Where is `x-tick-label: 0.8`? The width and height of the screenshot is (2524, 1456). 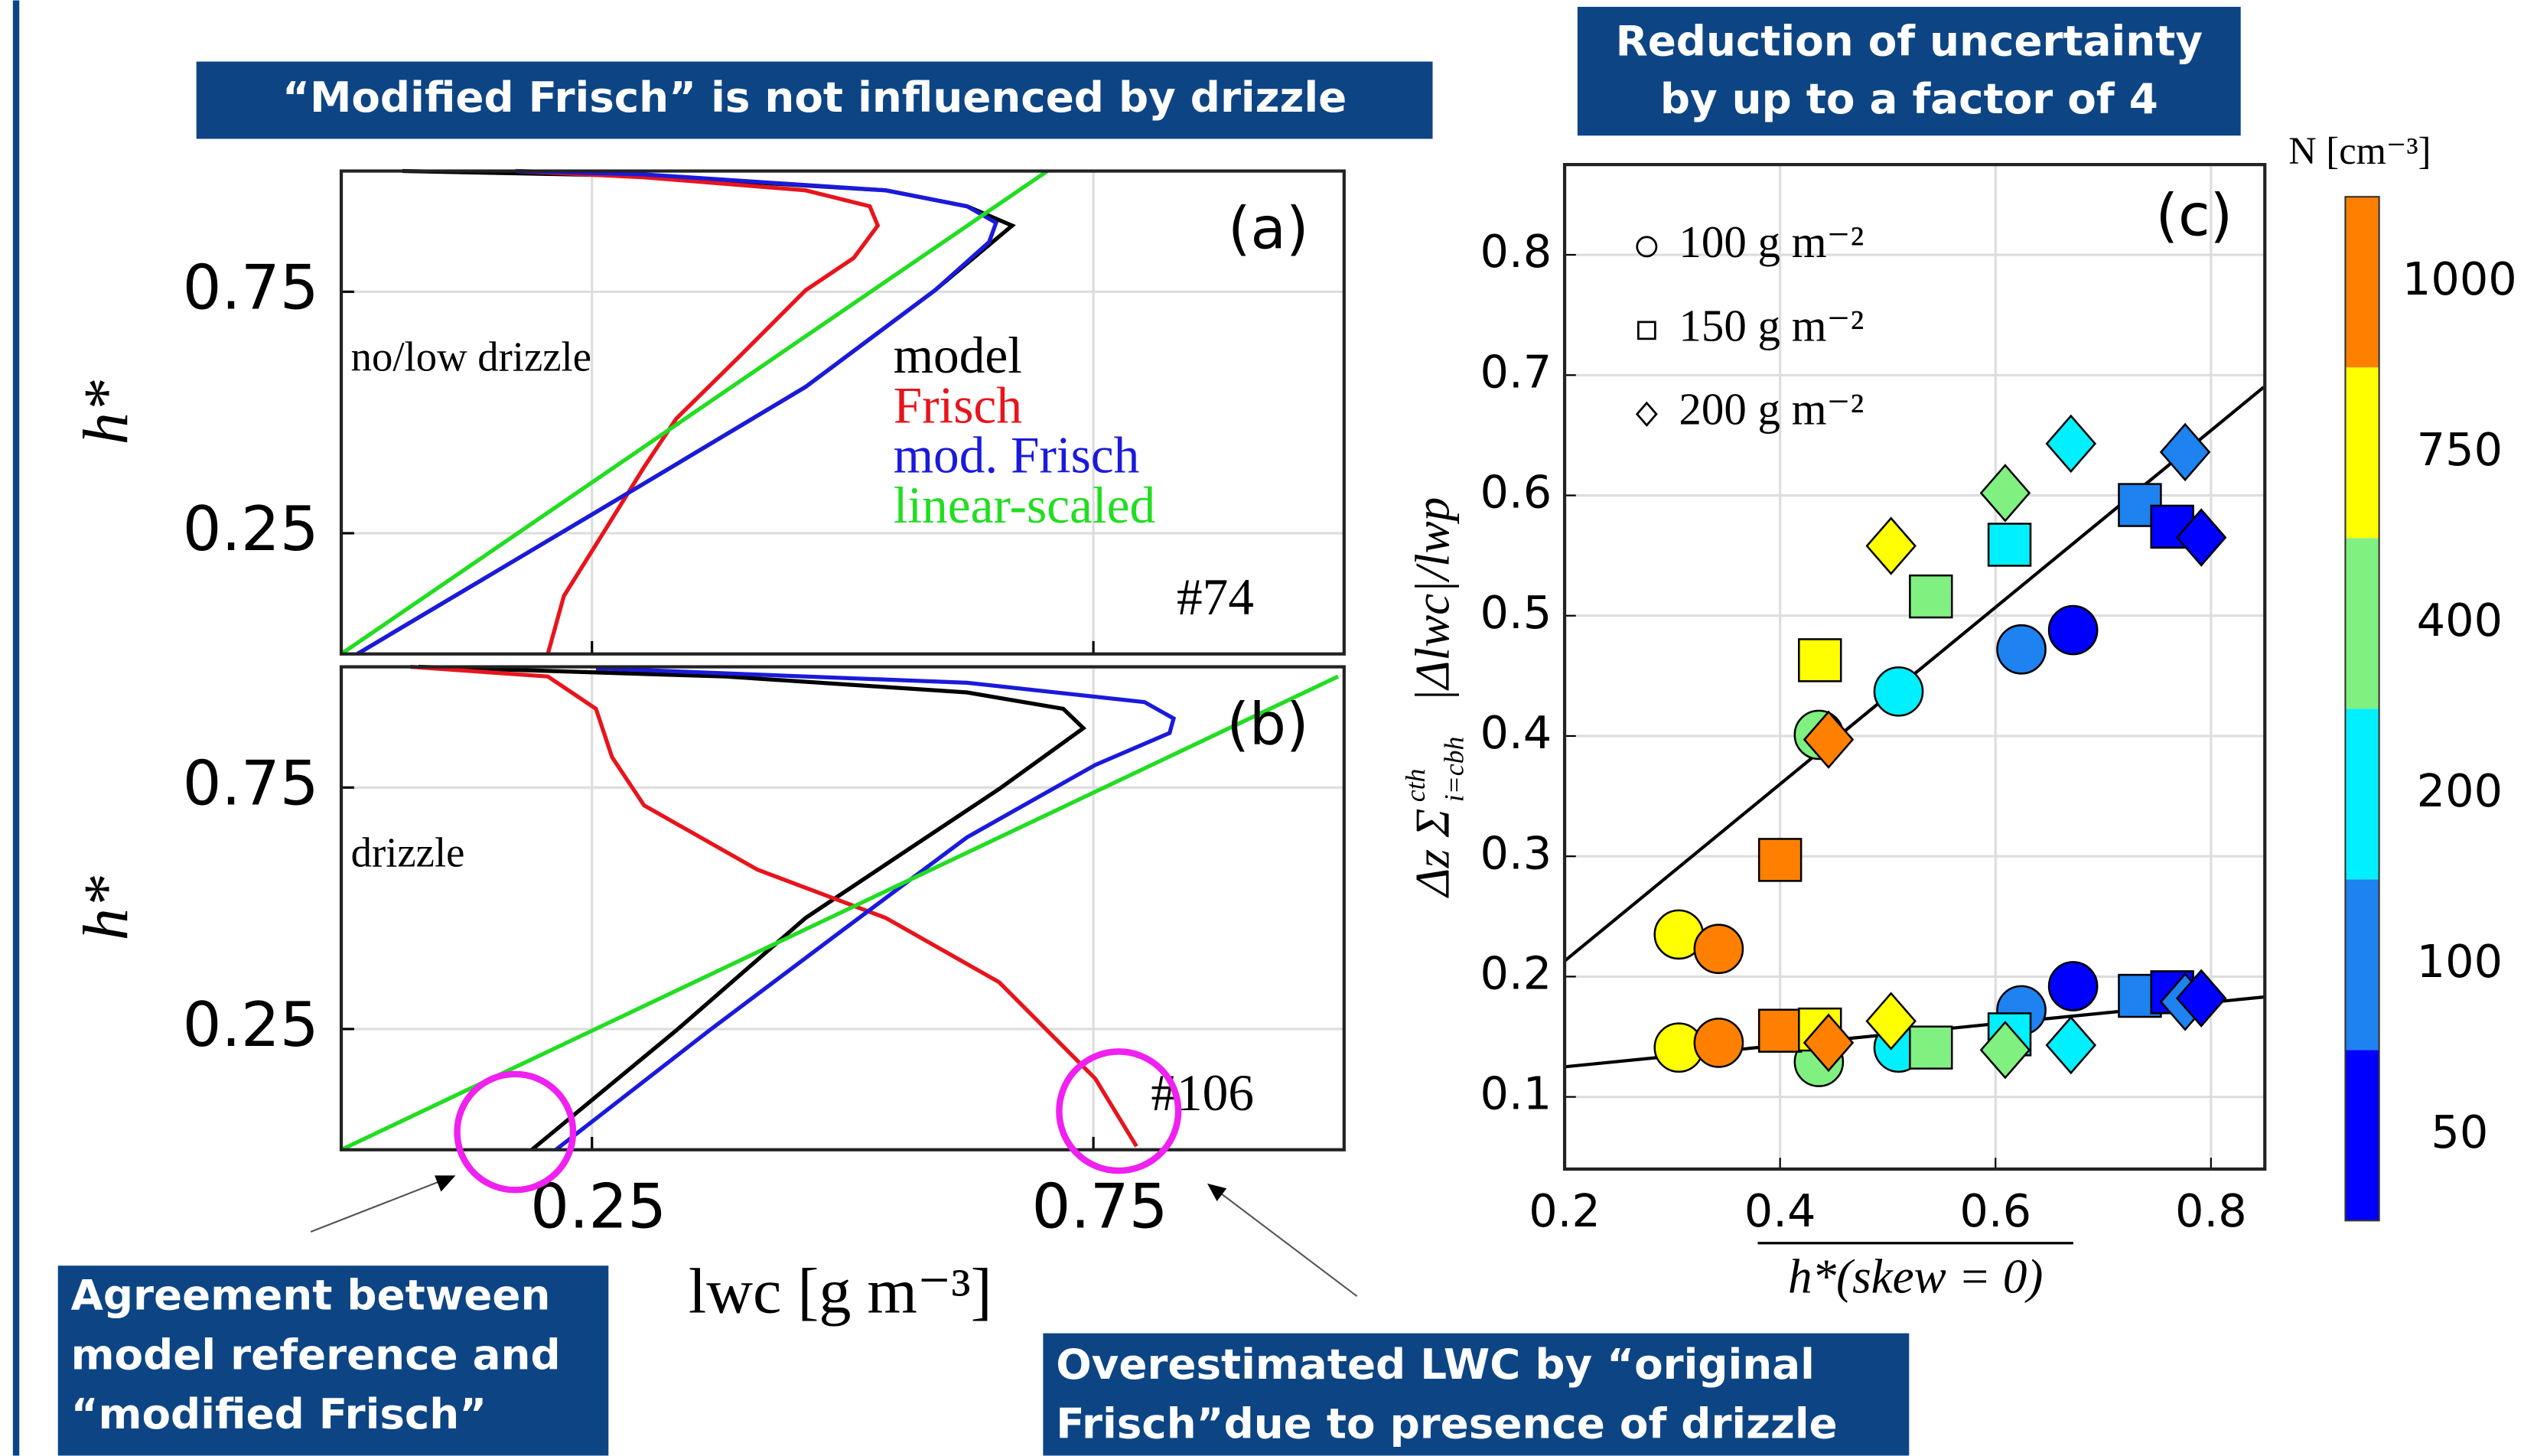 x-tick-label: 0.8 is located at coordinates (2211, 1210).